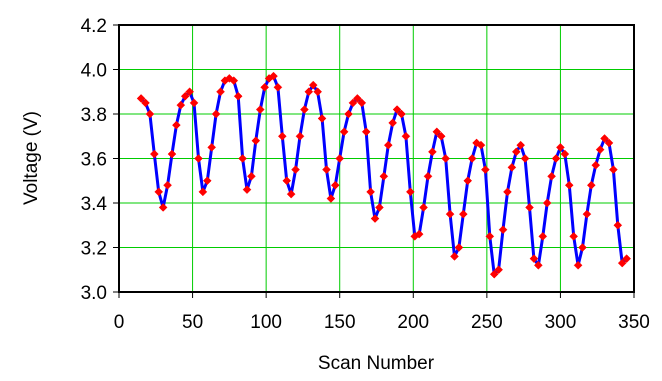 The height and width of the screenshot is (381, 662). I want to click on y-tick-label: 3.4, so click(94, 204).